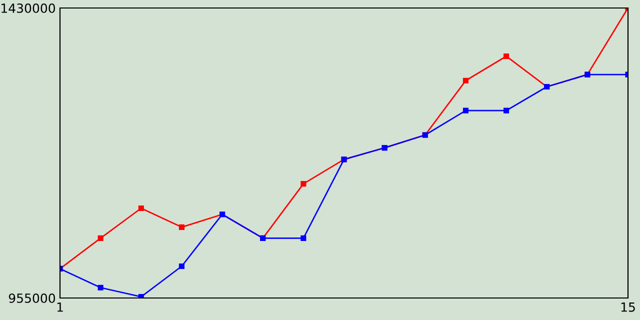 The height and width of the screenshot is (320, 640). Describe the element at coordinates (28, 8) in the screenshot. I see `y-tick-label: 1430000` at that location.